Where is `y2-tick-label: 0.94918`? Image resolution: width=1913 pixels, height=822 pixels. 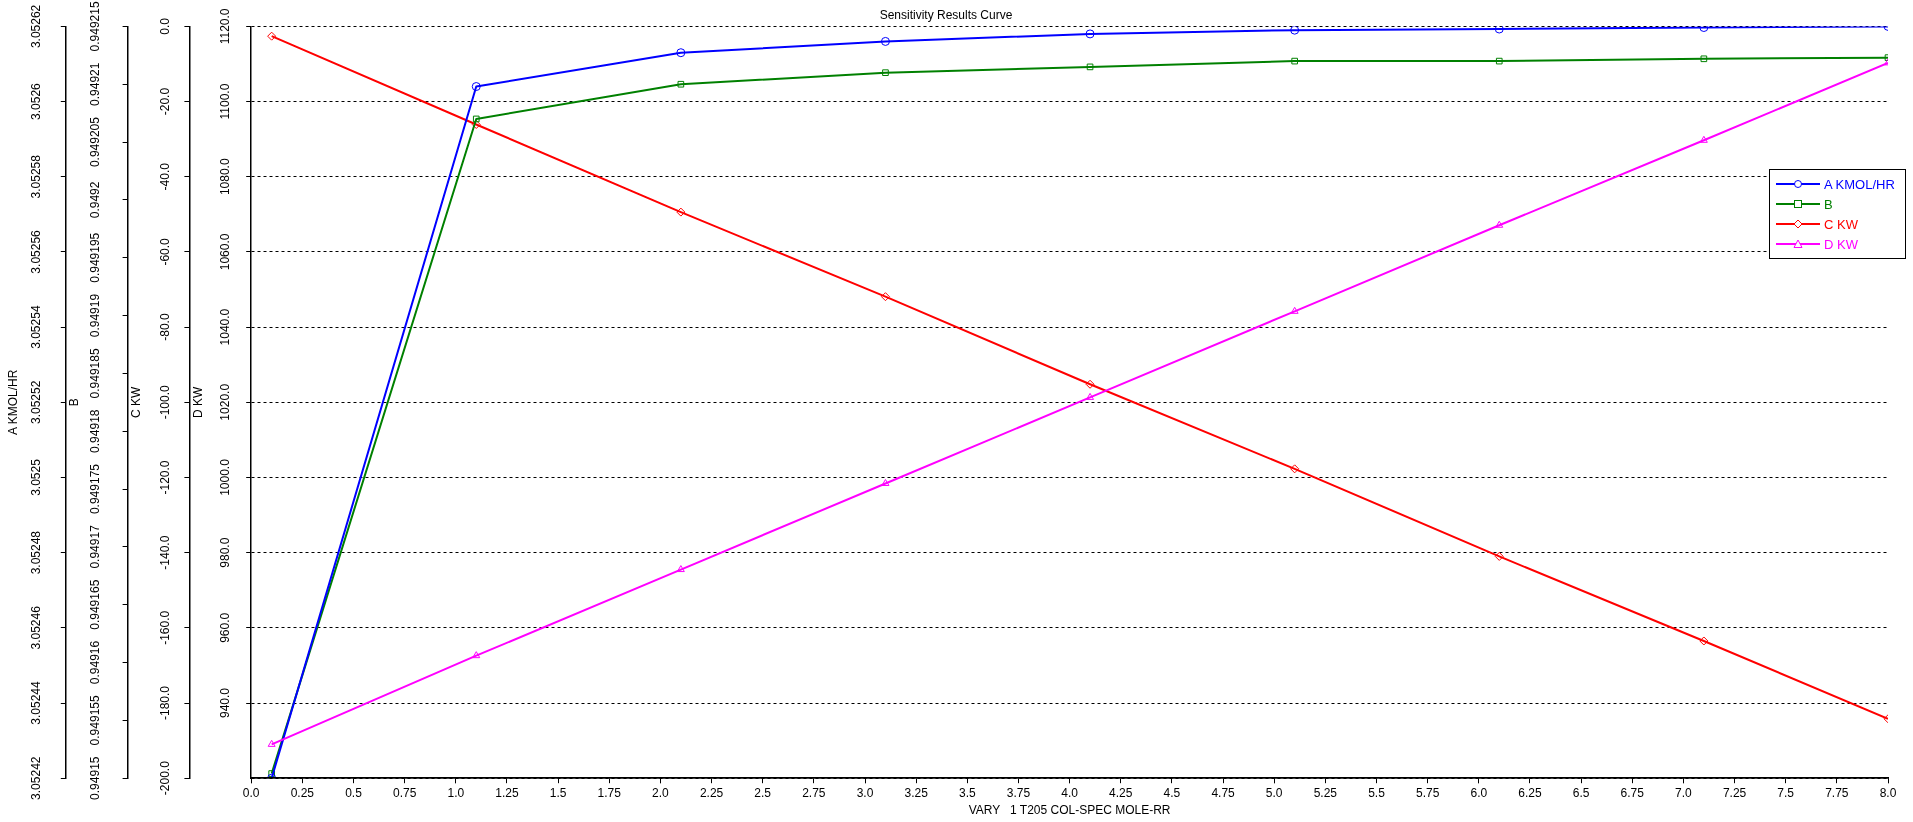 y2-tick-label: 0.94918 is located at coordinates (94, 431).